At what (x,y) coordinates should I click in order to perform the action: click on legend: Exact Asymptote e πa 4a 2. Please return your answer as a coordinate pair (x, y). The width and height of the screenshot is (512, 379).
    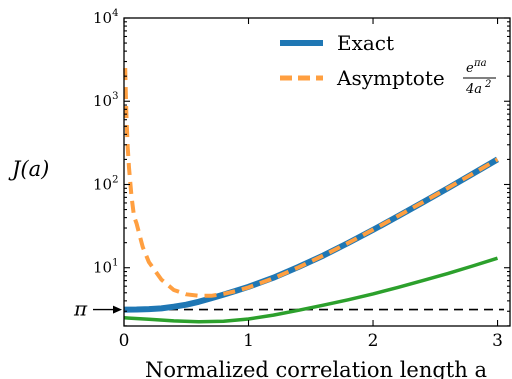
    Looking at the image, I should click on (388, 64).